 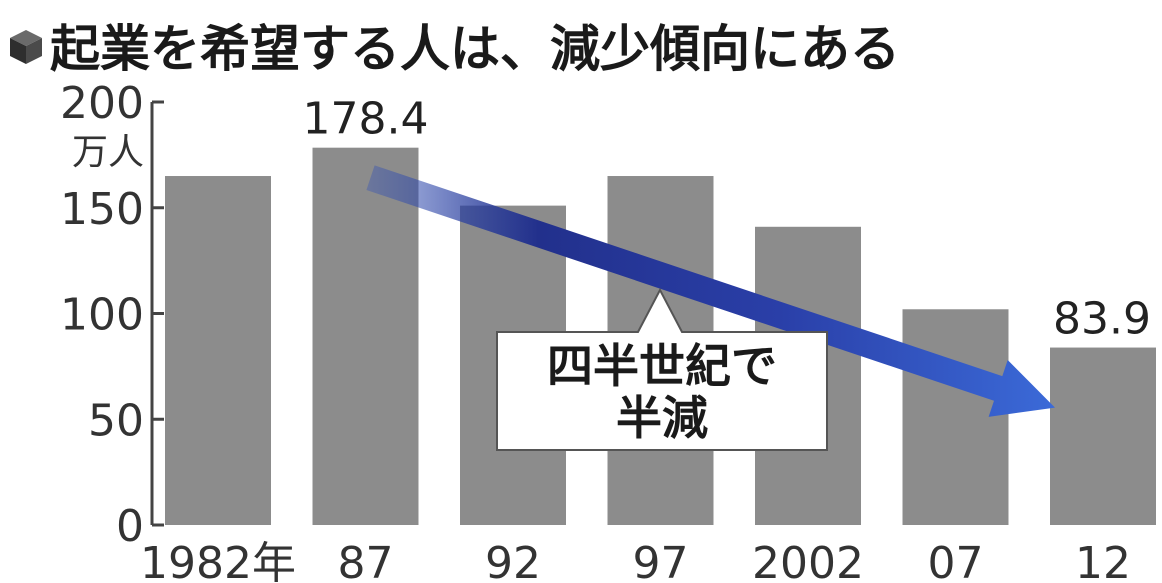 I want to click on y-tick-label-0: 0, so click(x=130, y=526).